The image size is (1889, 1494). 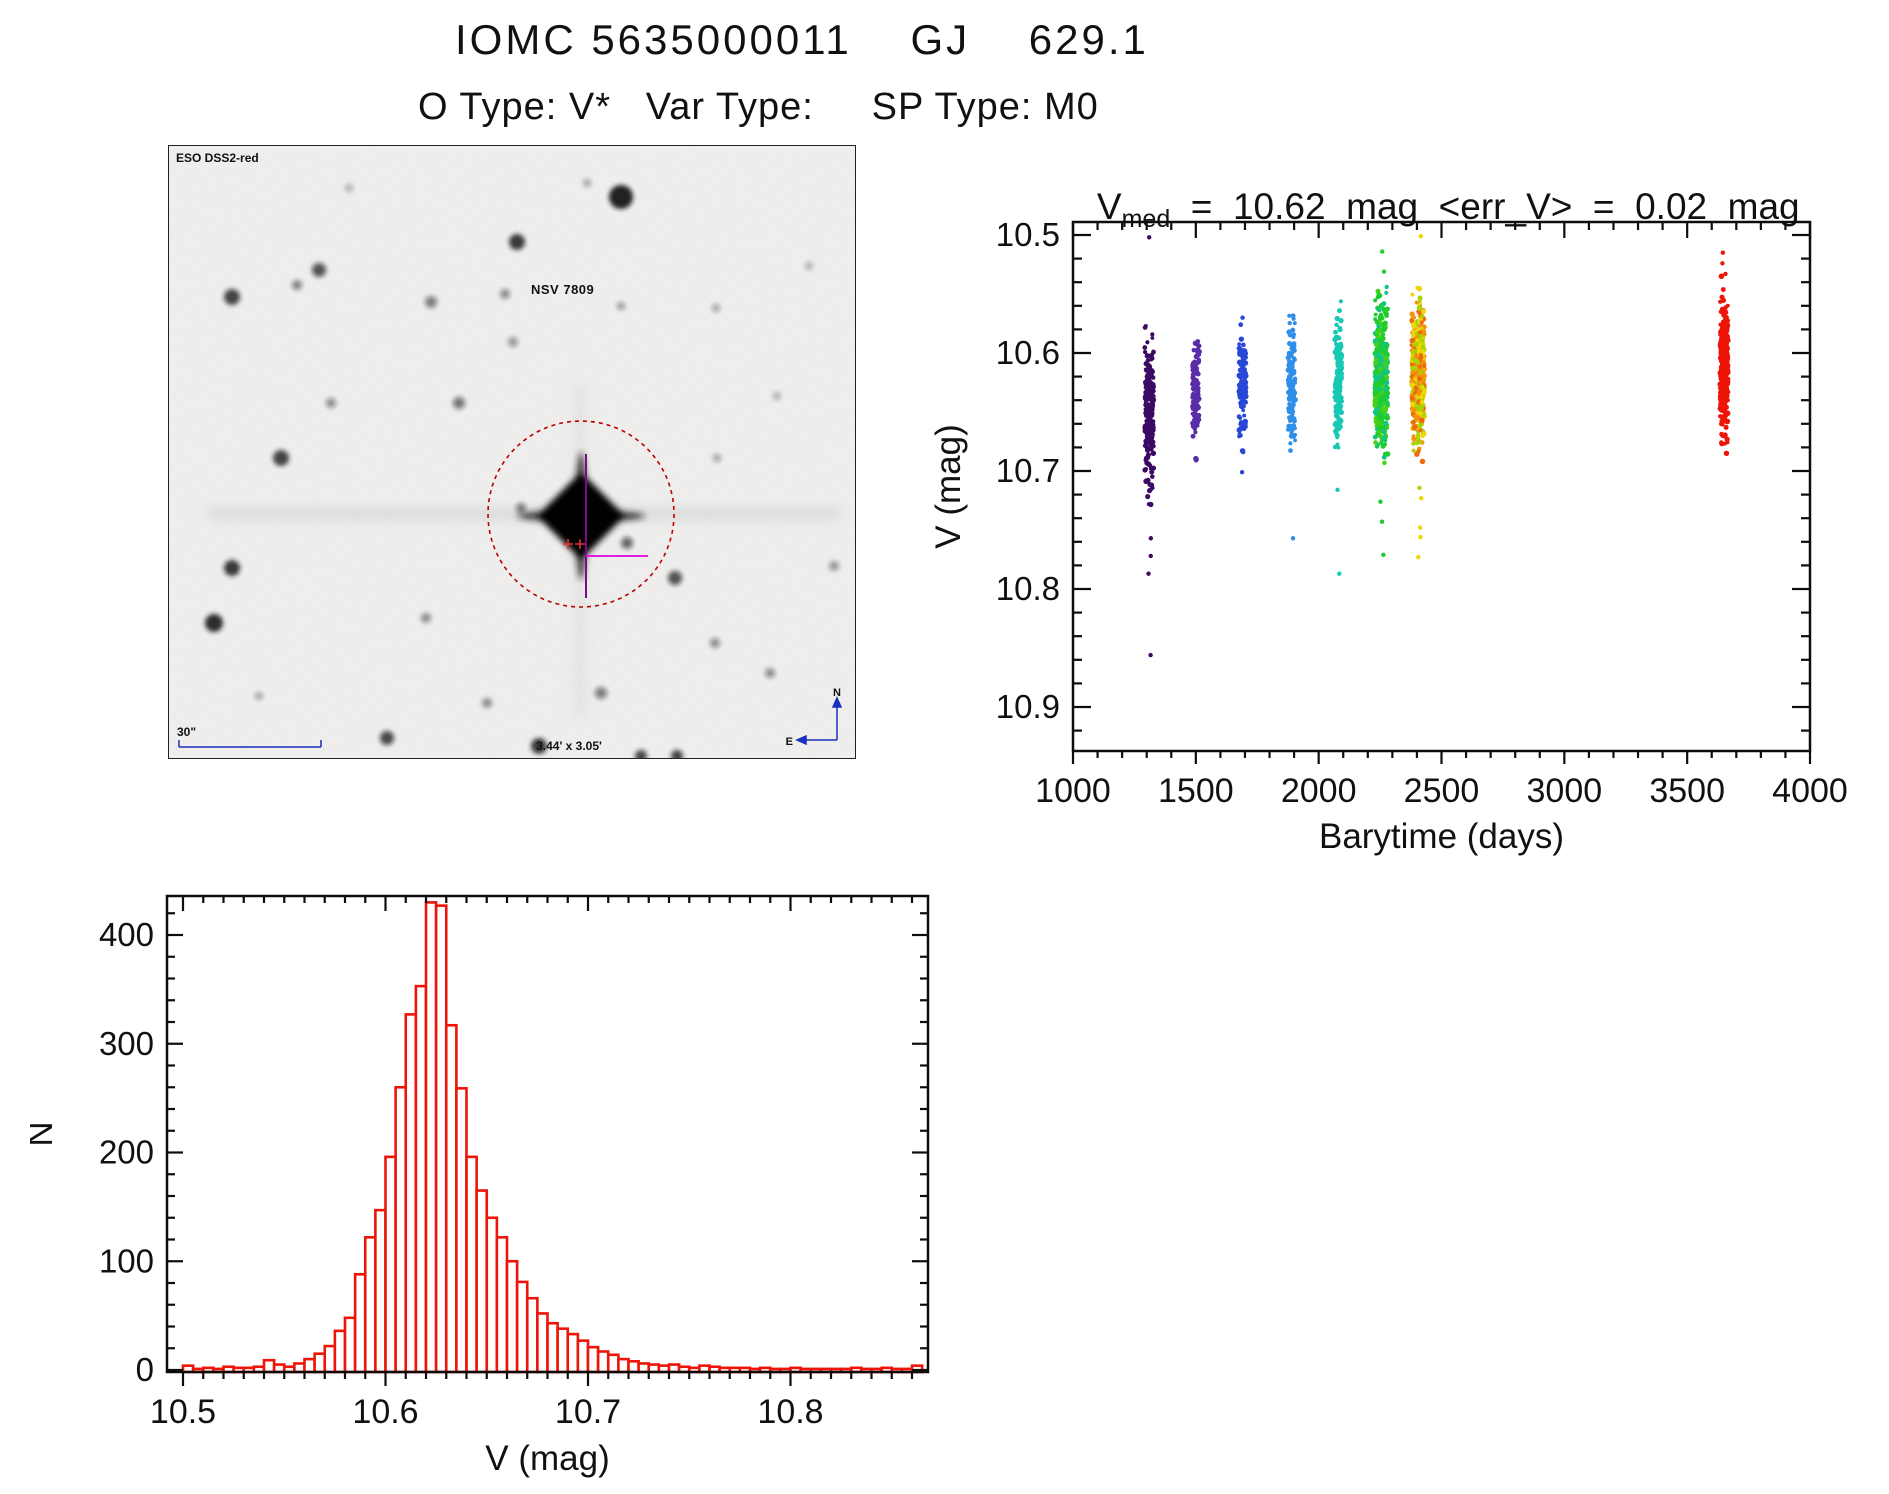 I want to click on svg-text: 3000, so click(x=1565, y=791).